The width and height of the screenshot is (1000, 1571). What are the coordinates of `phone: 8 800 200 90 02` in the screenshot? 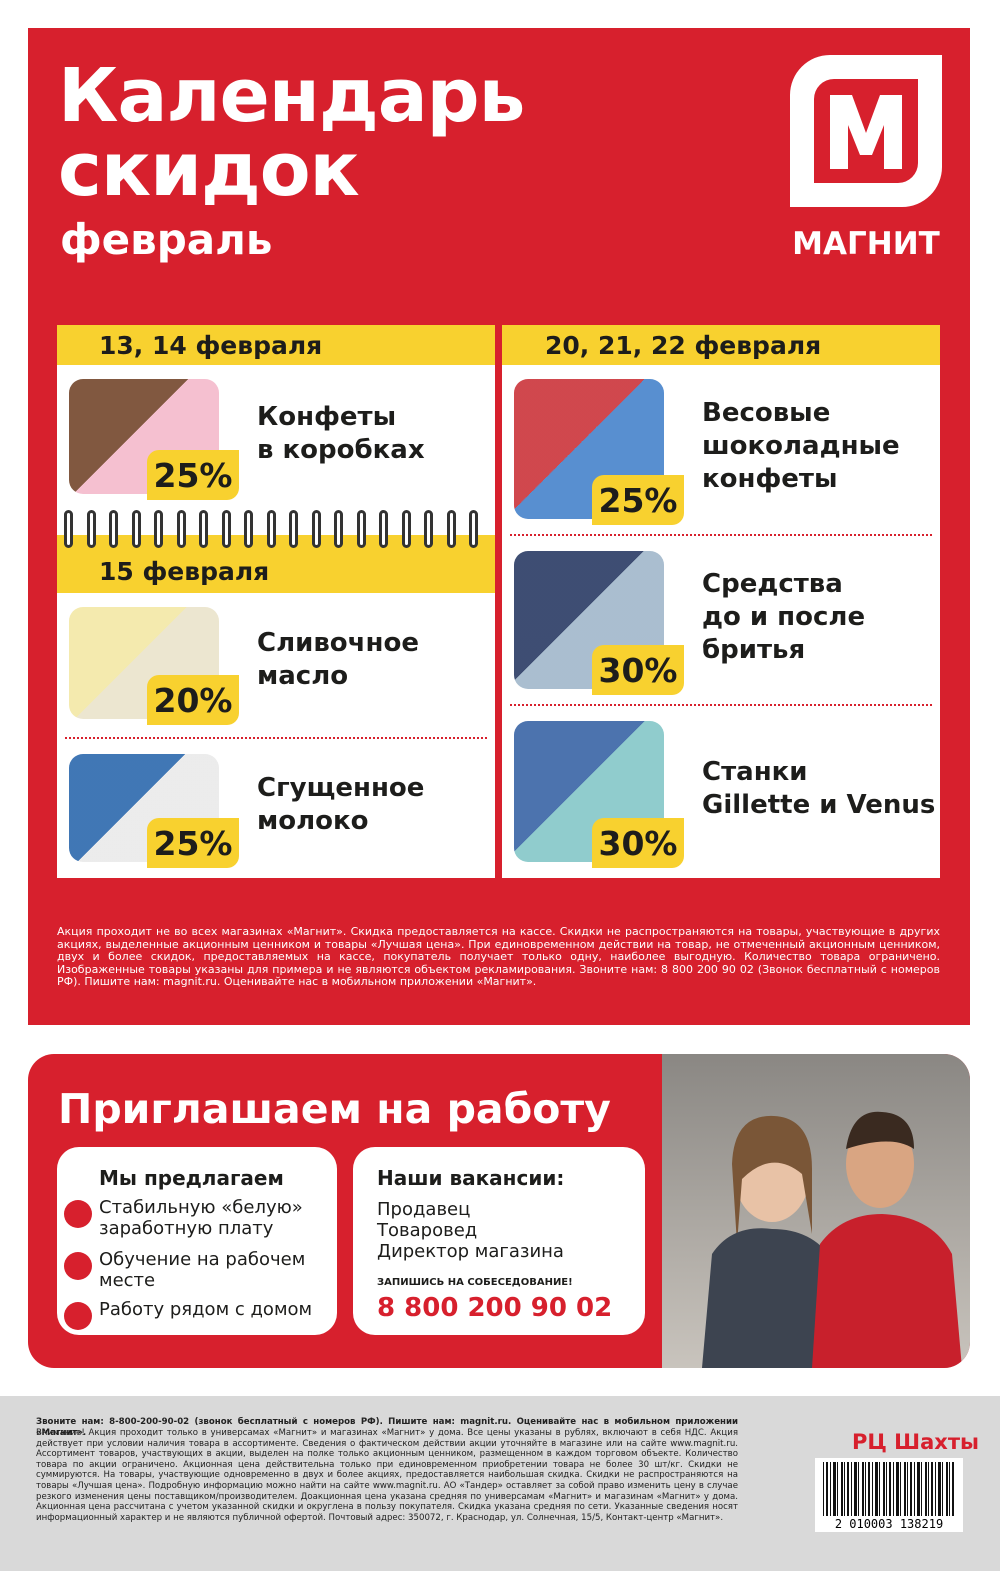 It's located at (495, 1308).